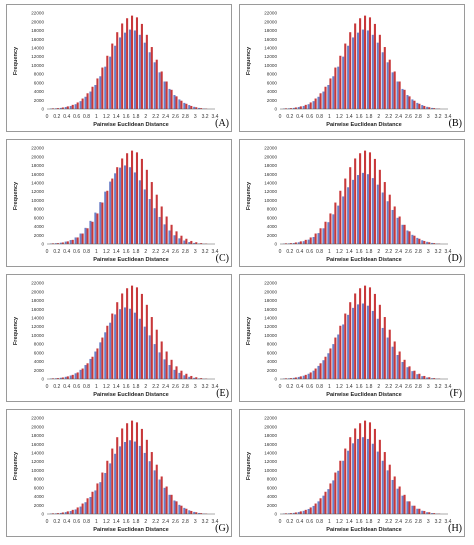  I want to click on y-tick-label: 18000, so click(37, 165).